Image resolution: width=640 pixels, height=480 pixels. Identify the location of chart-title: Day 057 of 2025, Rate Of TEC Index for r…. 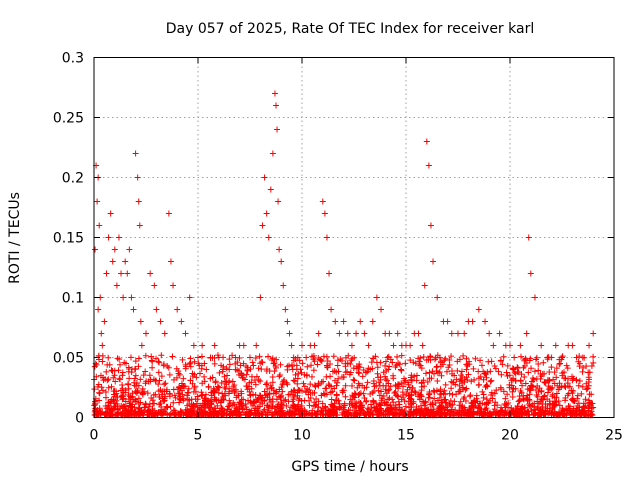
(350, 29).